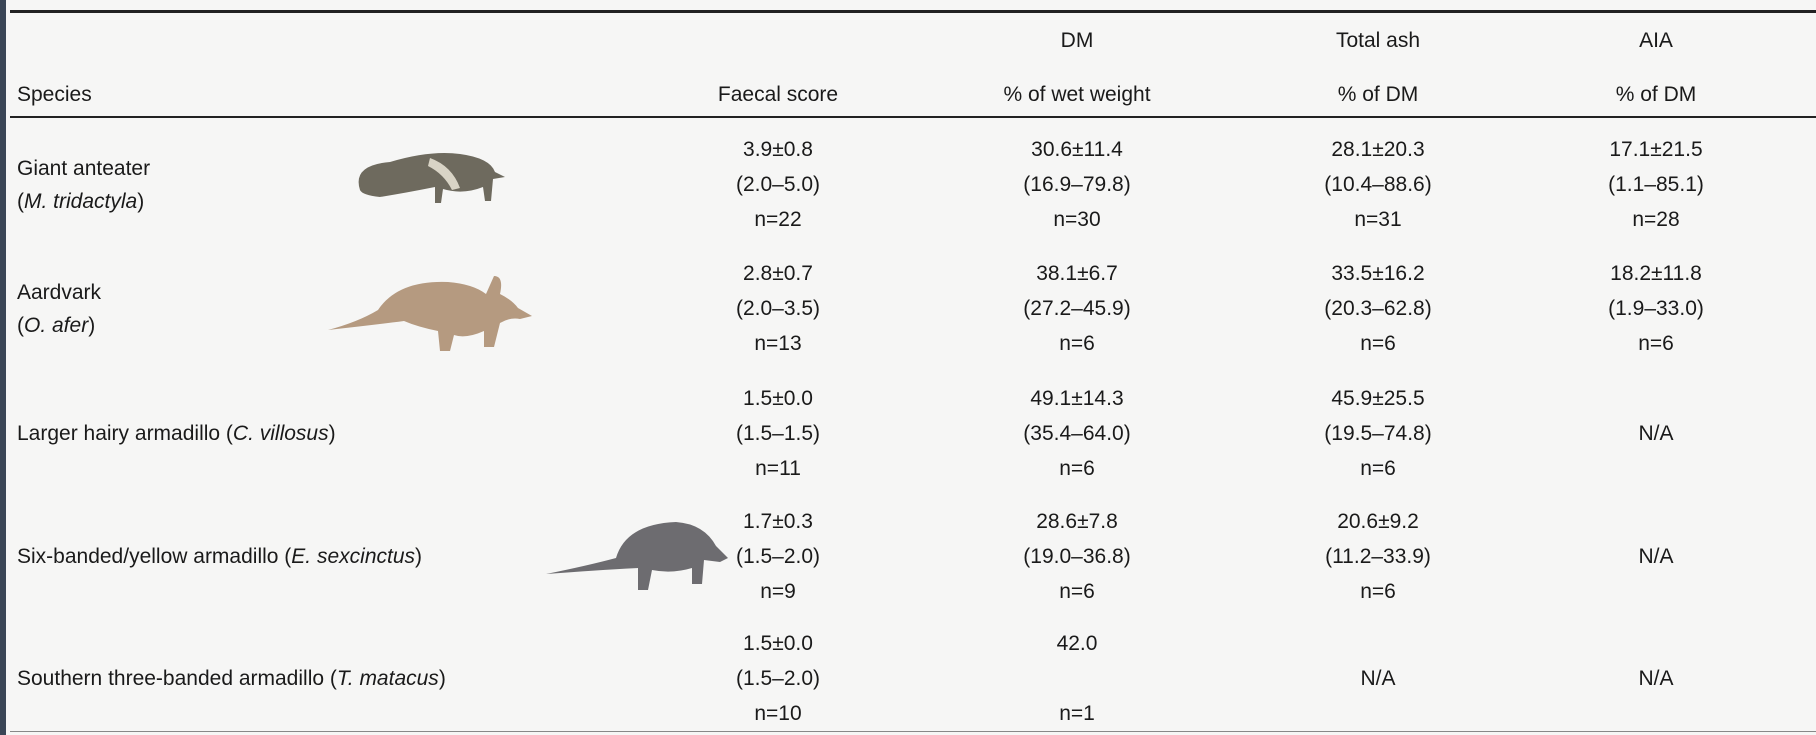 This screenshot has height=735, width=1816. I want to click on value-cell: n=9, so click(778, 591).